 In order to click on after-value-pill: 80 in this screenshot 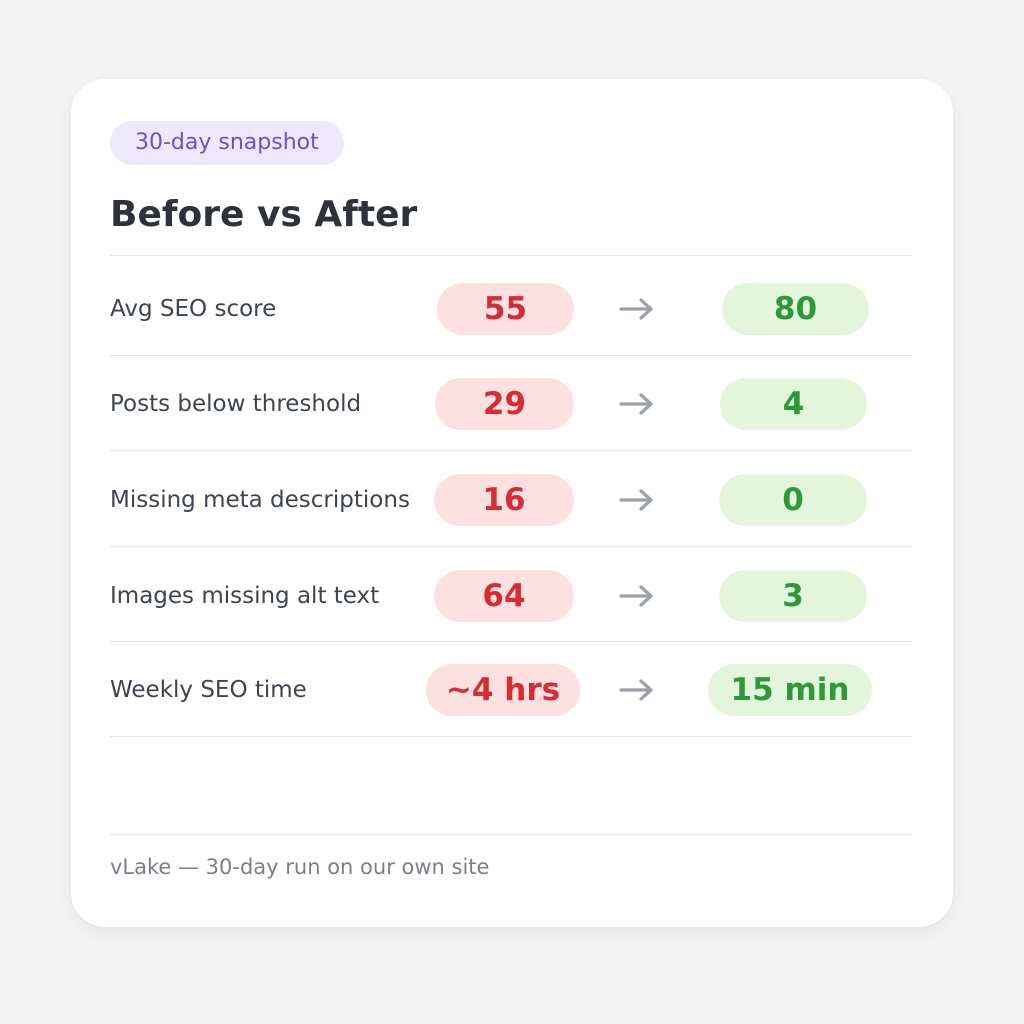, I will do `click(795, 309)`.